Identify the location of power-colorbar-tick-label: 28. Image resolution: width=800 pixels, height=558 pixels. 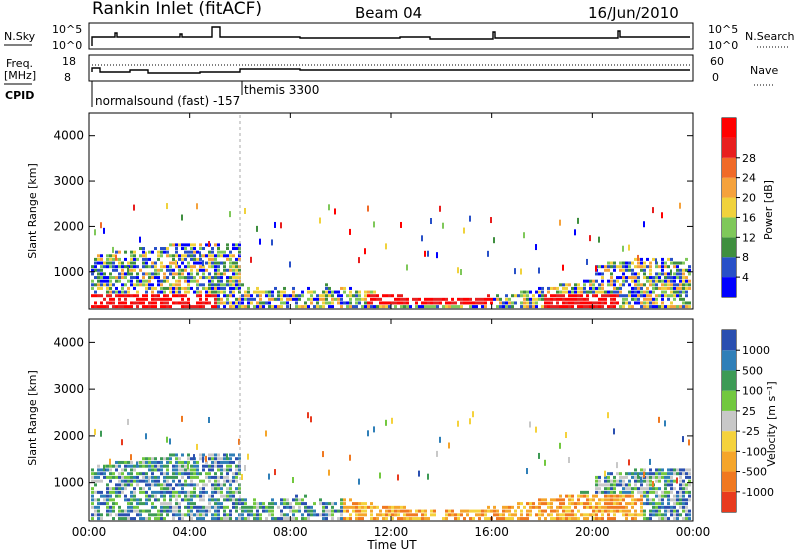
(749, 158).